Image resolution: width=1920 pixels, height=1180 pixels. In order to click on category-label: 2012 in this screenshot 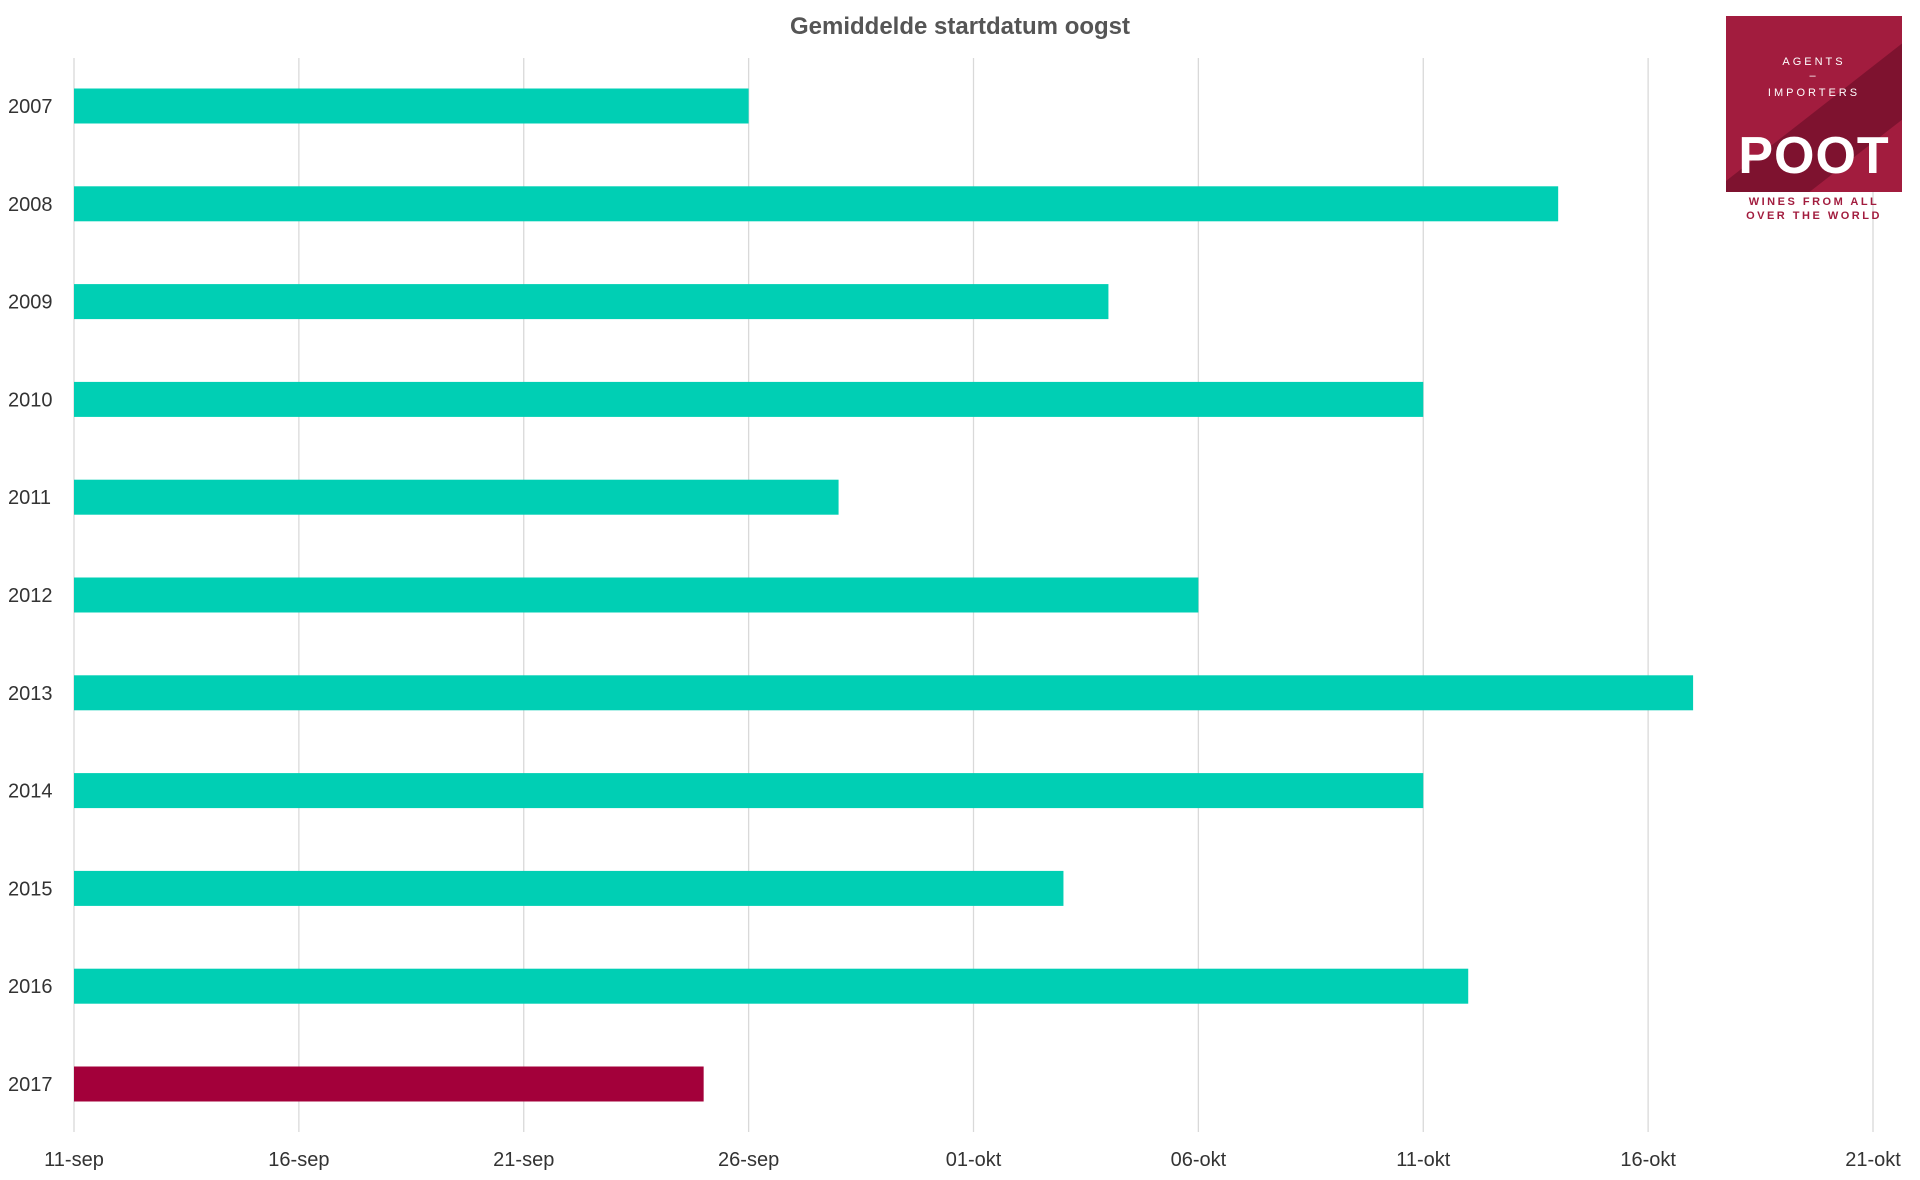, I will do `click(30, 596)`.